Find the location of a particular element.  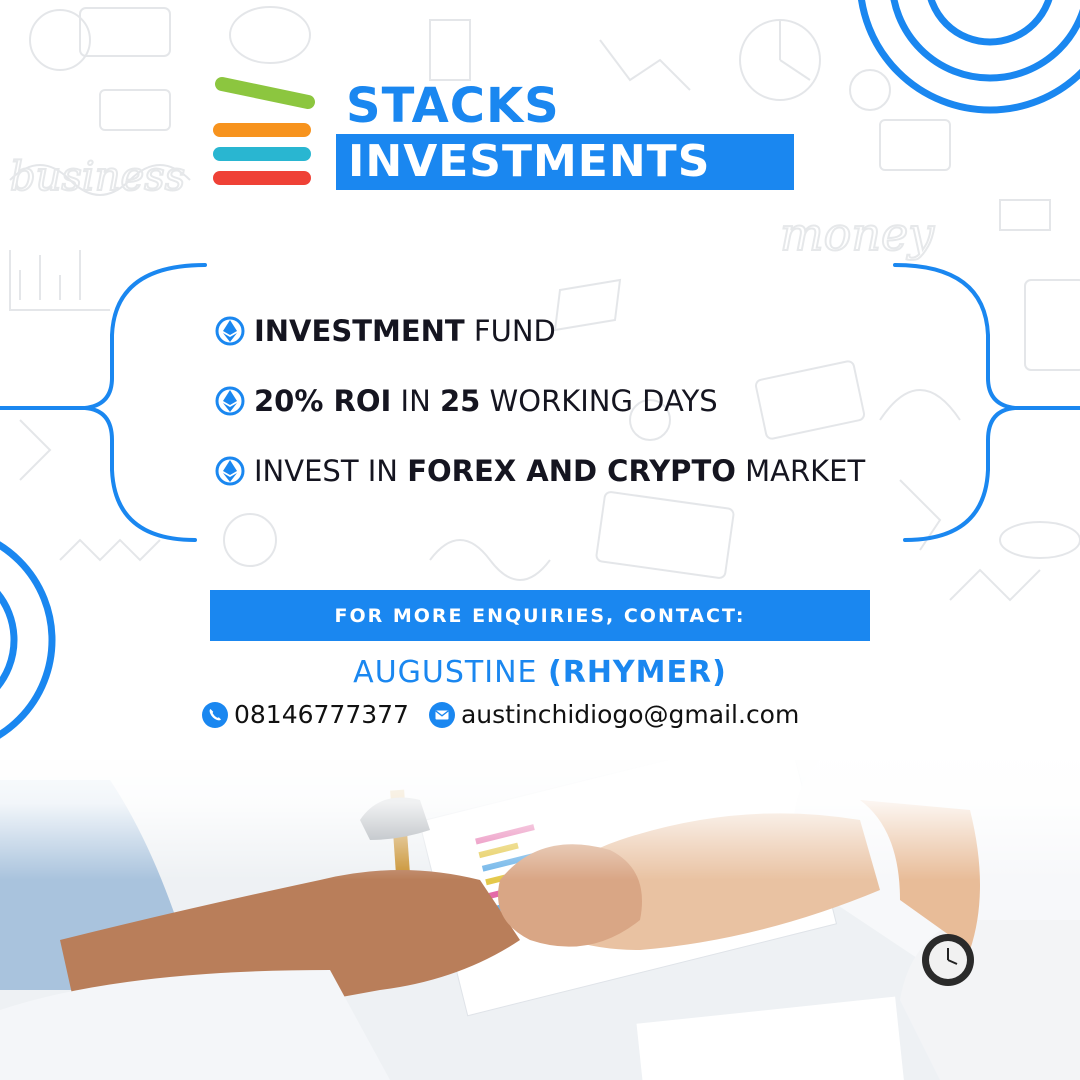

bullet-regular-text: IN is located at coordinates (415, 401).